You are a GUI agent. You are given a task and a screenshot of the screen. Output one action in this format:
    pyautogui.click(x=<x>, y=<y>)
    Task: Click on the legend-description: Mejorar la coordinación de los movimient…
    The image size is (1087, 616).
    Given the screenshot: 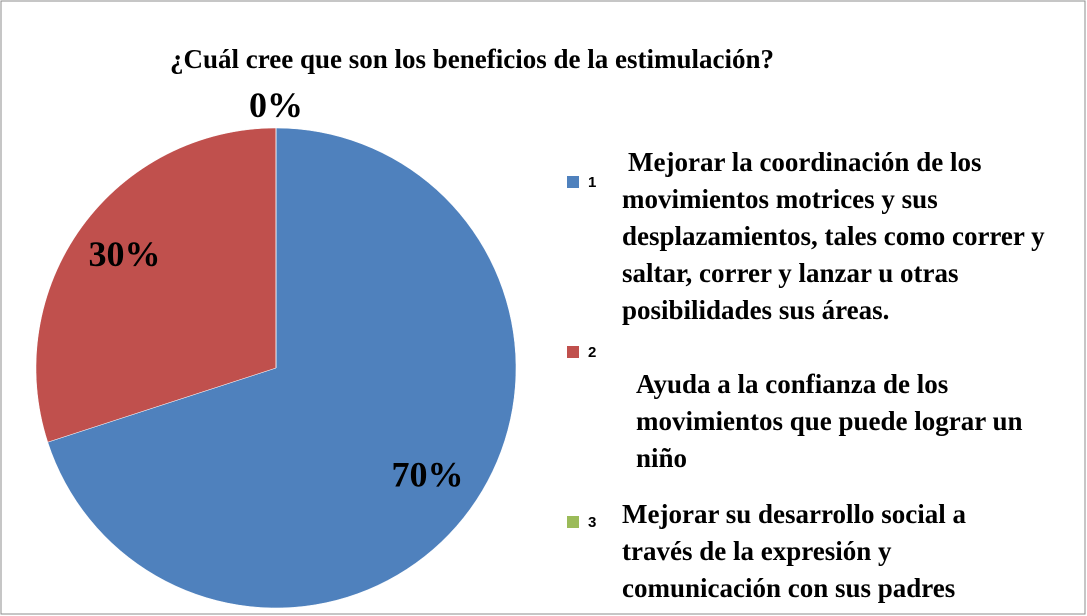 What is the action you would take?
    pyautogui.click(x=833, y=236)
    